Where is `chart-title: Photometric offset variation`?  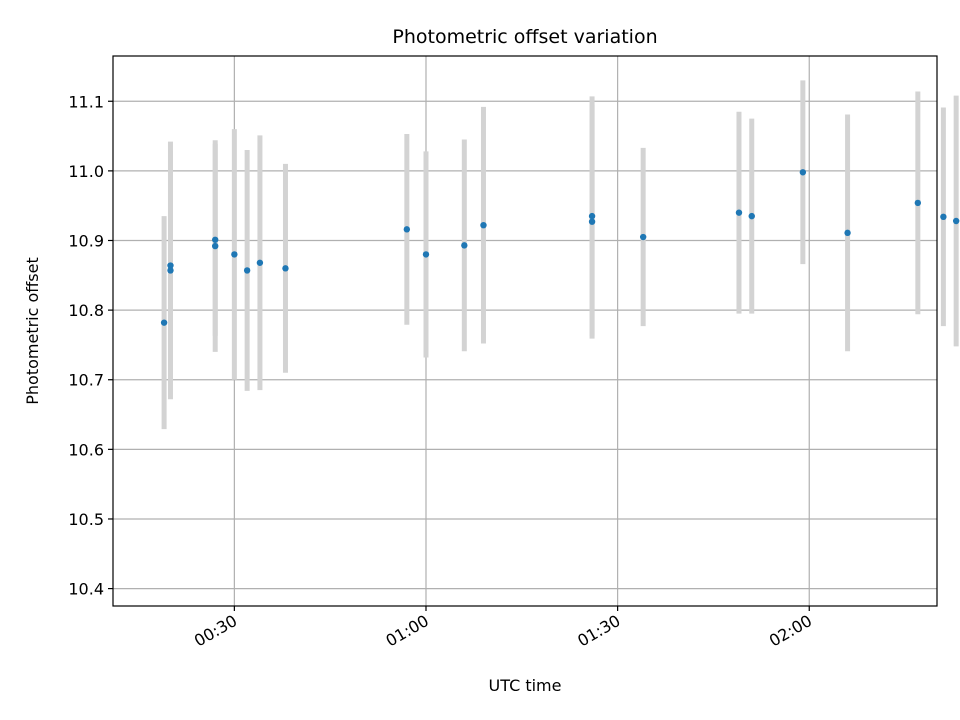
chart-title: Photometric offset variation is located at coordinates (524, 37).